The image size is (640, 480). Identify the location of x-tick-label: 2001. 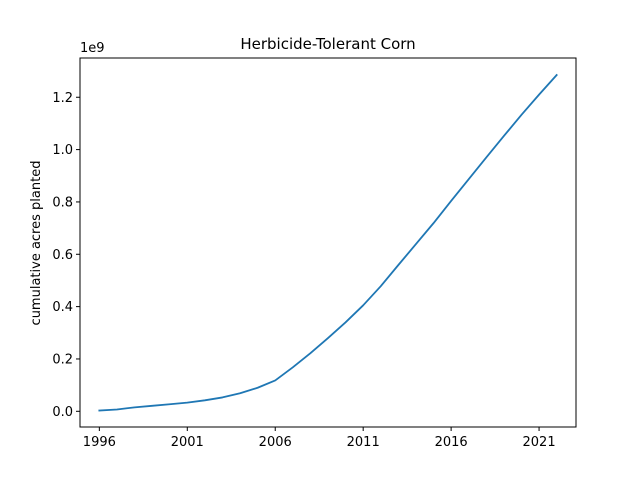
(187, 442).